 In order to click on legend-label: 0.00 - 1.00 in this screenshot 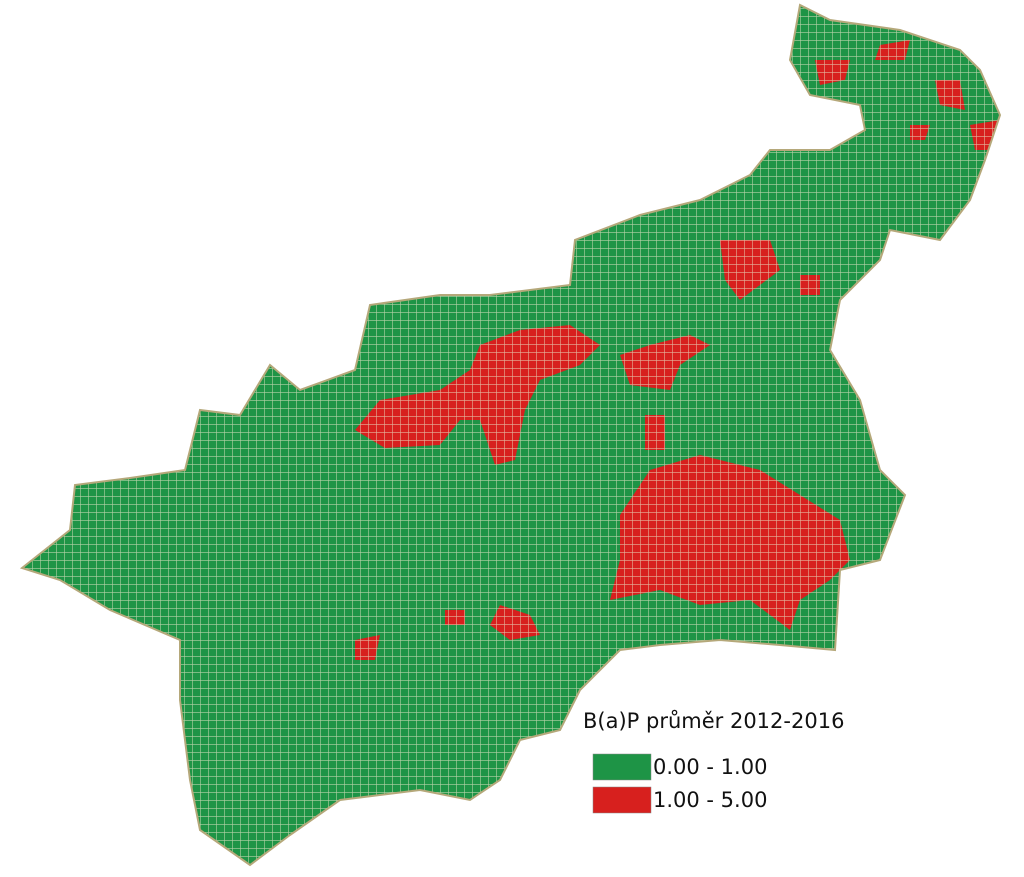, I will do `click(710, 767)`.